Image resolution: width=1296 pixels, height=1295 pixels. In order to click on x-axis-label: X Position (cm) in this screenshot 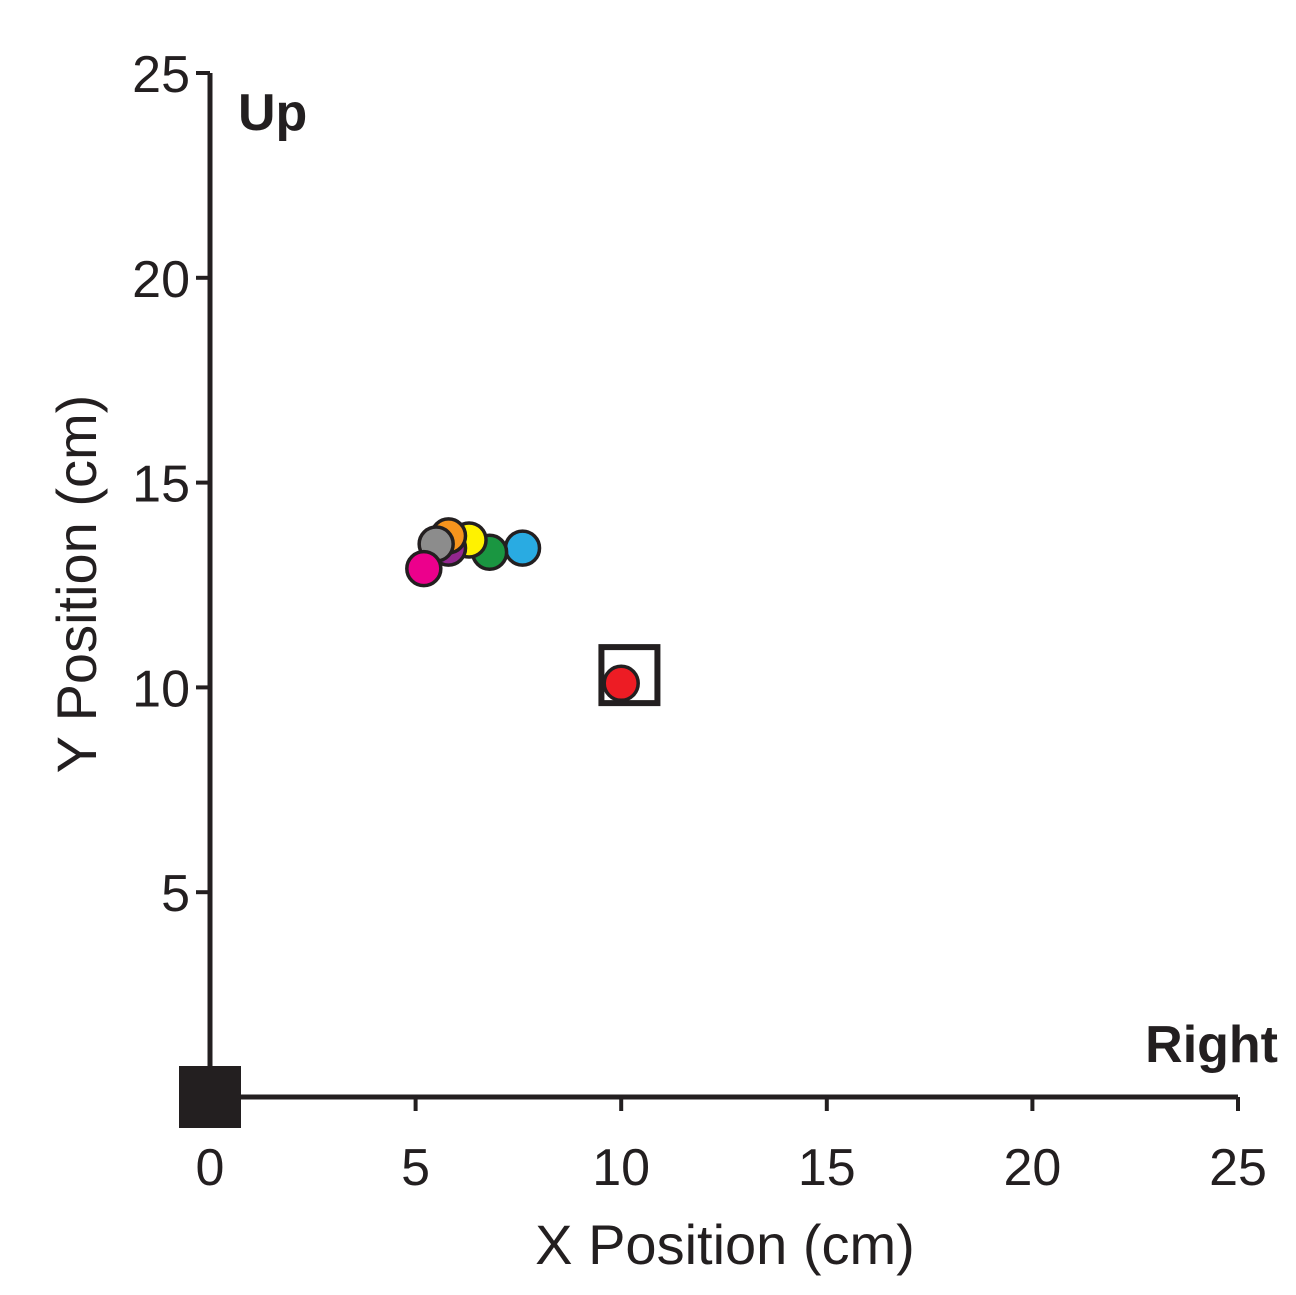, I will do `click(725, 1244)`.